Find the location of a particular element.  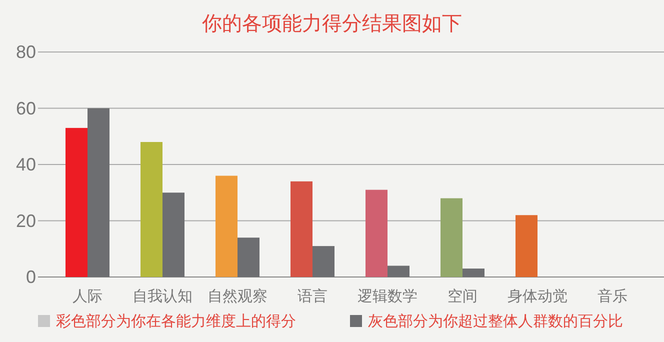

x-tick-label: 自我认知 is located at coordinates (162, 296).